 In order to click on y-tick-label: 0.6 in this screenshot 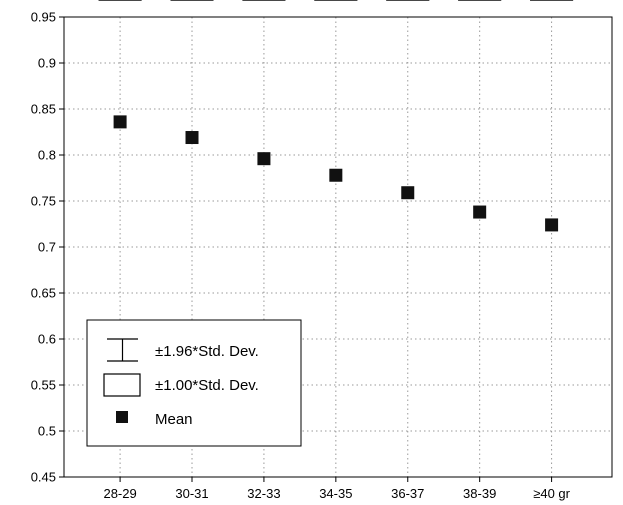, I will do `click(47, 339)`.